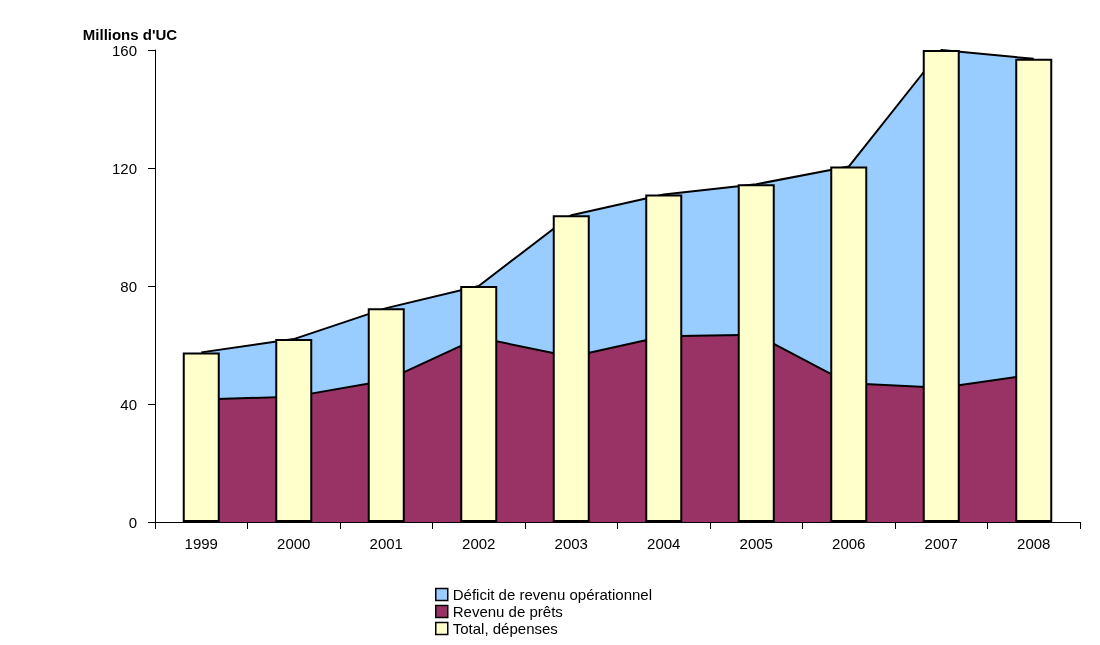 The height and width of the screenshot is (645, 1100). Describe the element at coordinates (552, 594) in the screenshot. I see `legend-label: Déficit de revenu opérationnel` at that location.